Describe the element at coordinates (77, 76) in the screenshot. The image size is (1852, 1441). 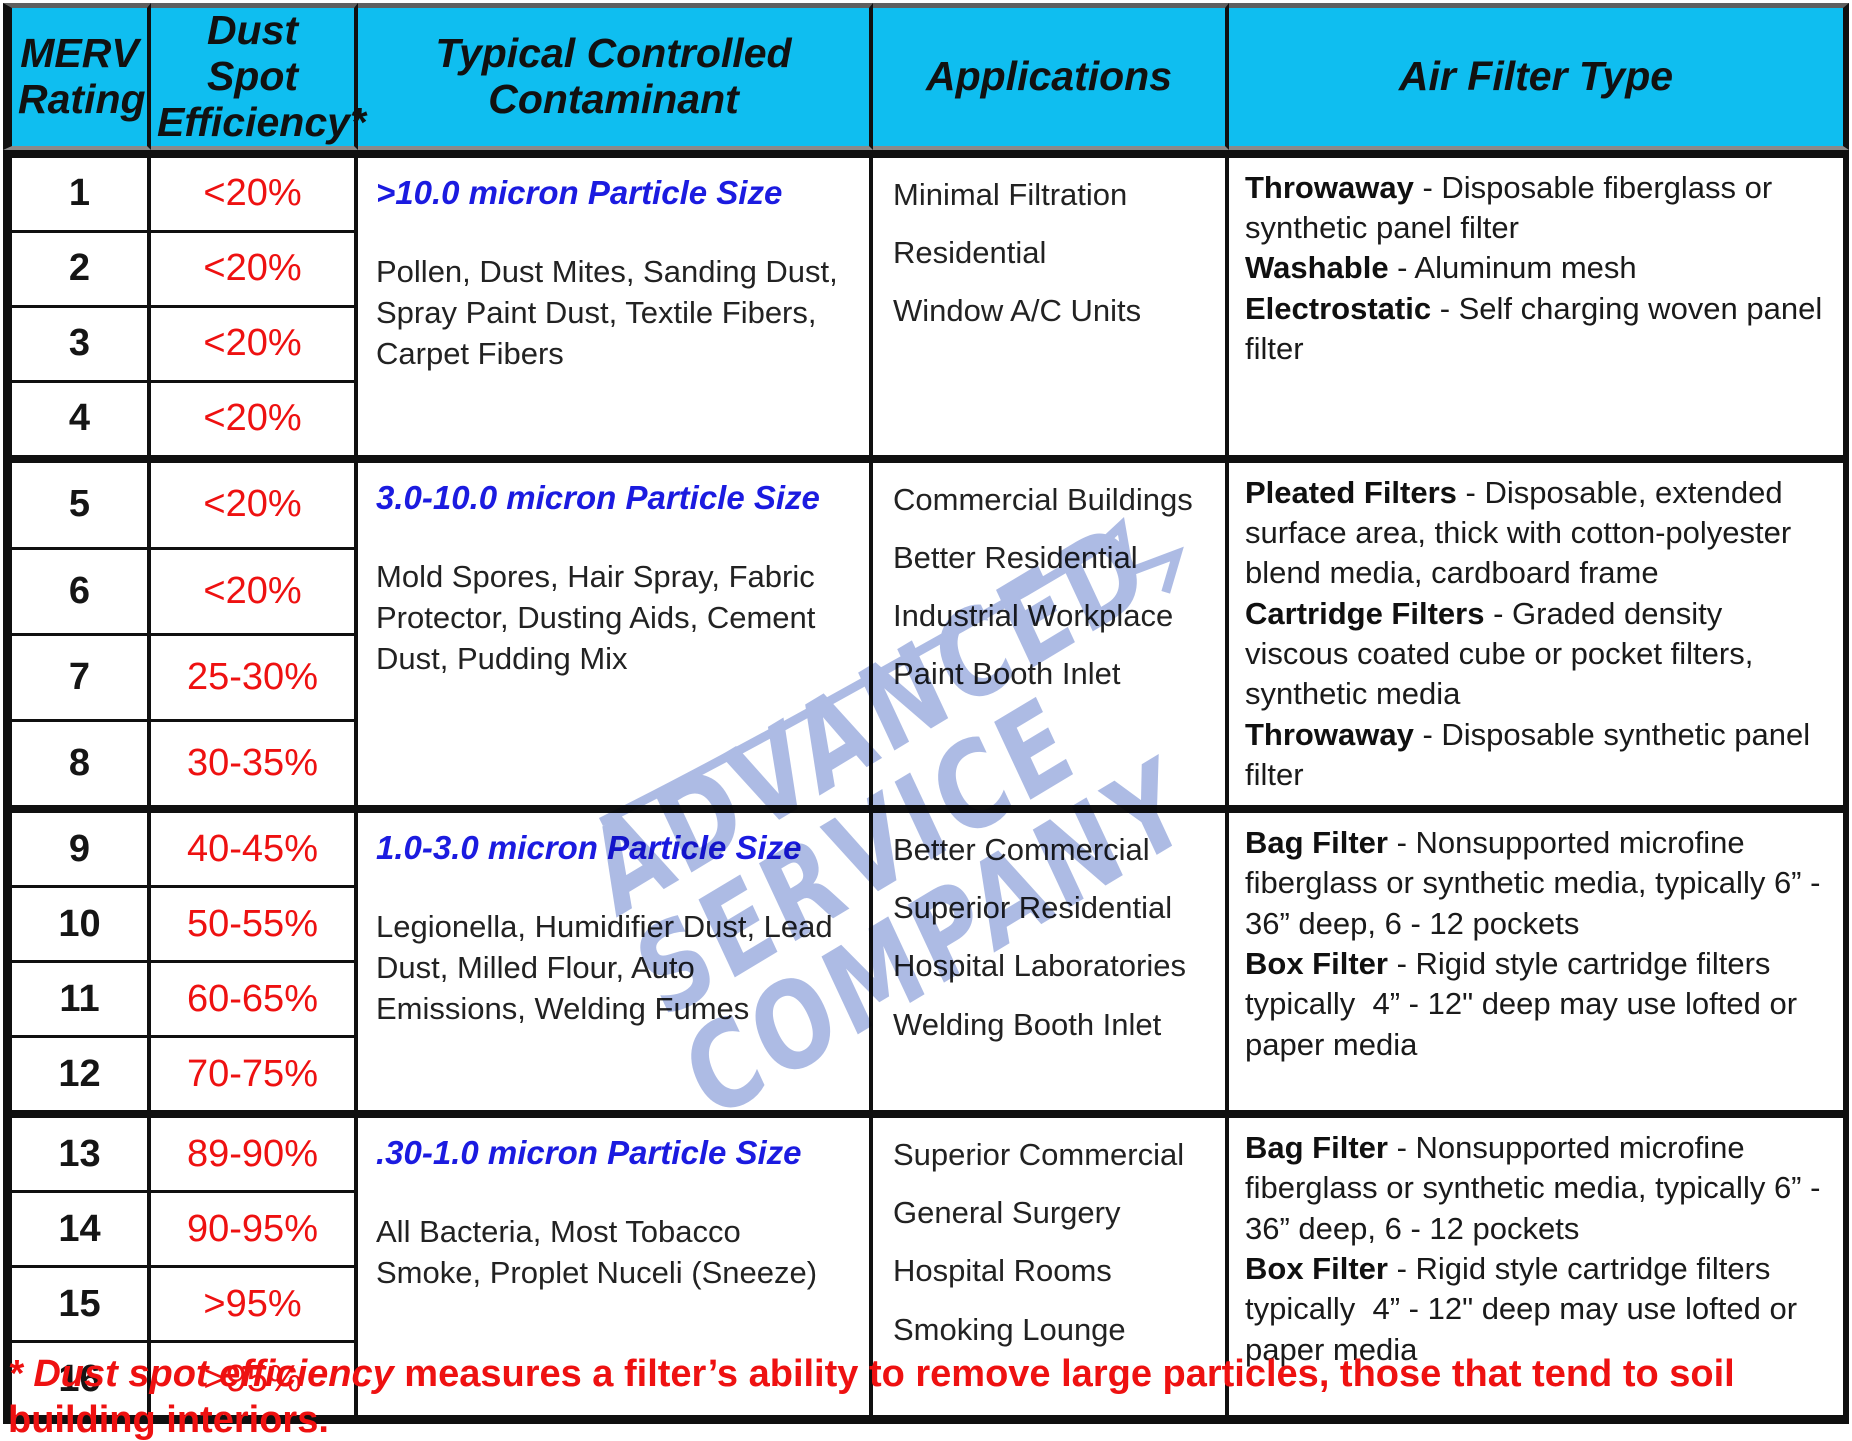
I see `header-merv-rating: MERV Rating` at that location.